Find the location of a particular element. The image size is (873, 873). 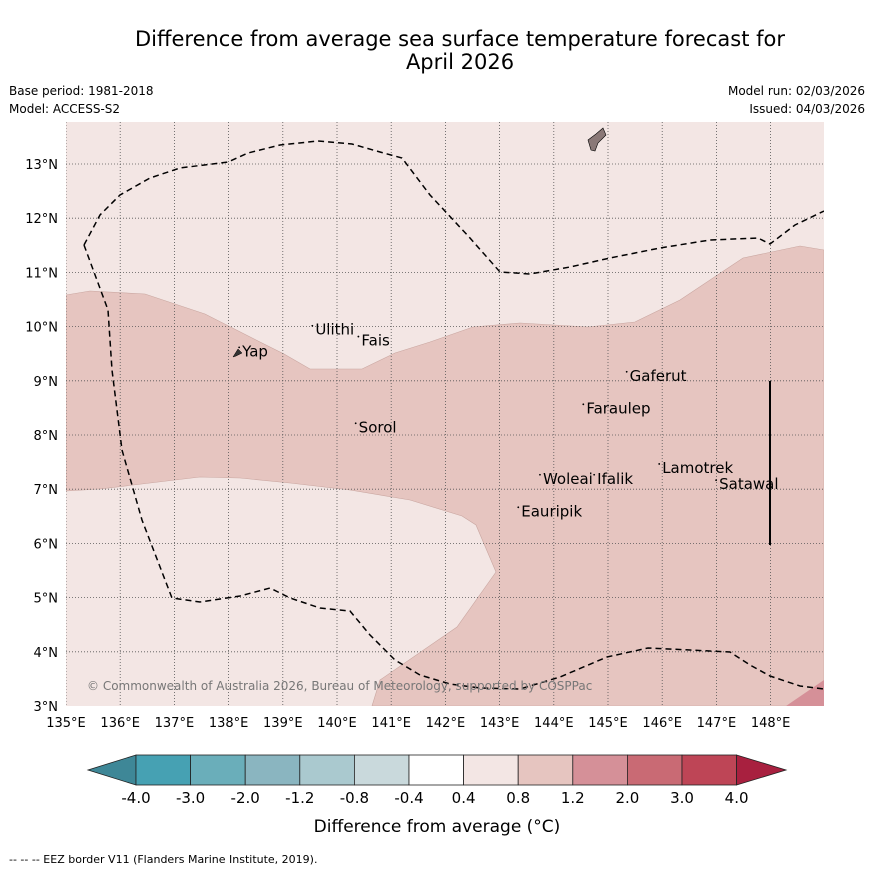

lon-tick-label: 144°E is located at coordinates (554, 723).